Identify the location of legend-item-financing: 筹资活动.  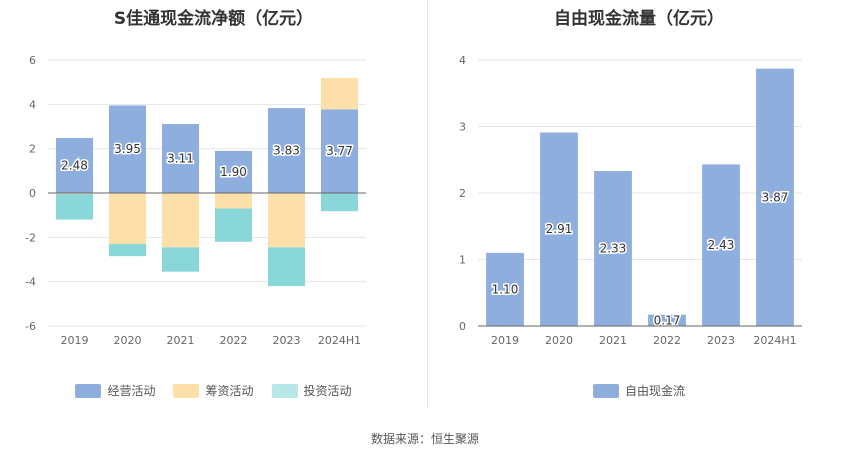
(213, 390).